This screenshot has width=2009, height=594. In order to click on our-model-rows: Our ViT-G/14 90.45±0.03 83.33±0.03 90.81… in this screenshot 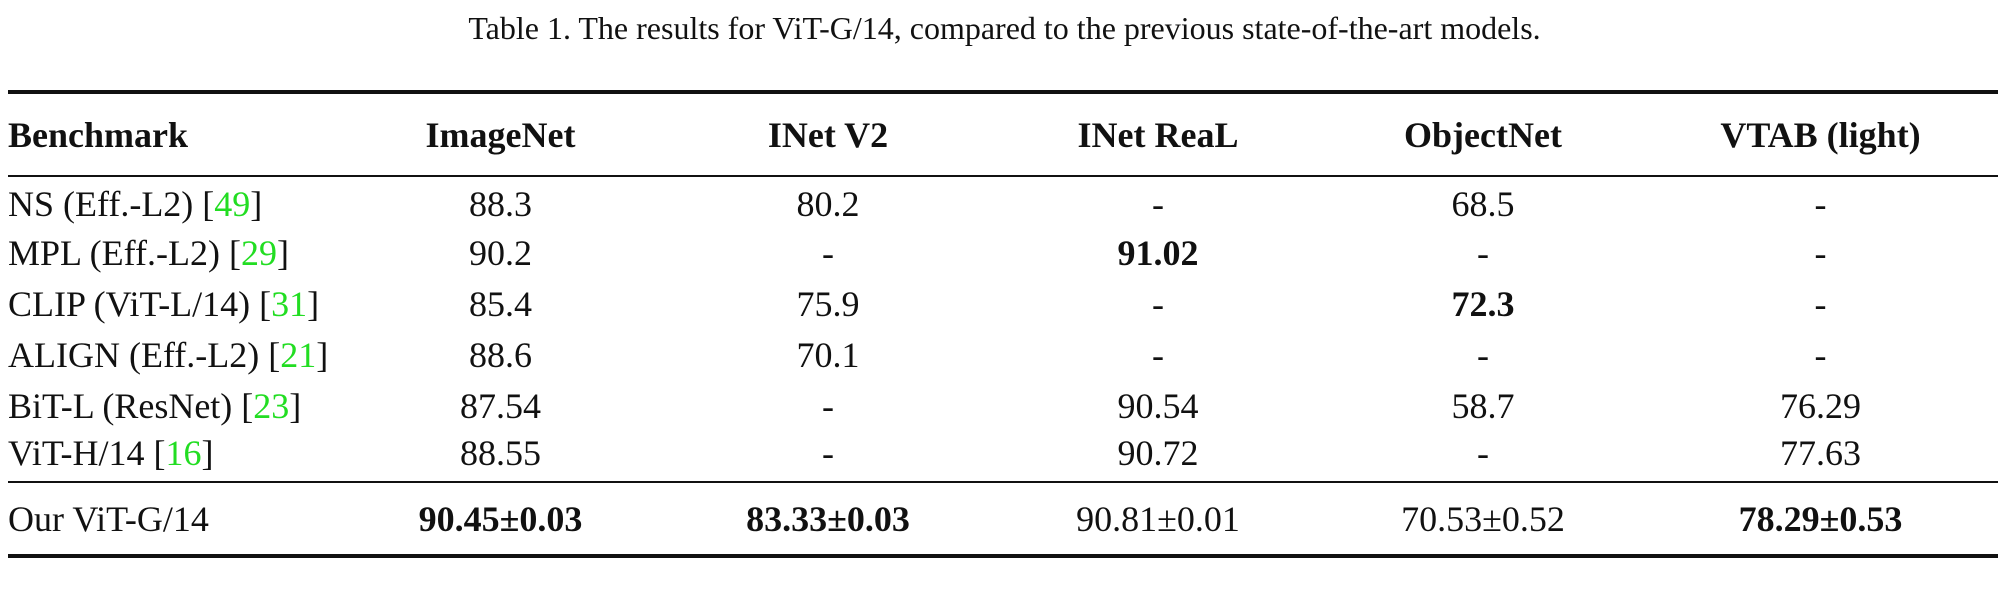, I will do `click(1003, 519)`.